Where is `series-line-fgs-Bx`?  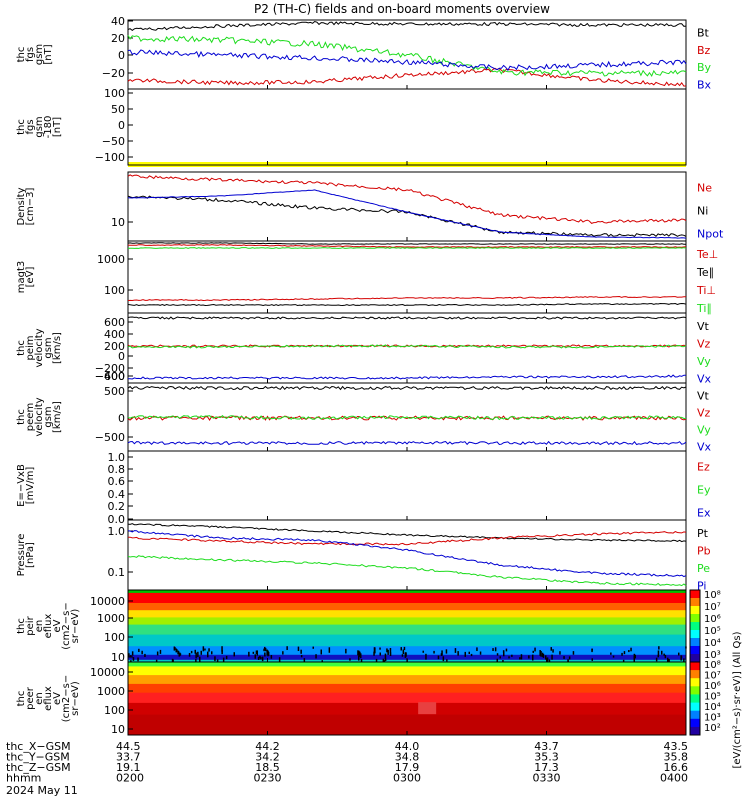 series-line-fgs-Bx is located at coordinates (407, 60).